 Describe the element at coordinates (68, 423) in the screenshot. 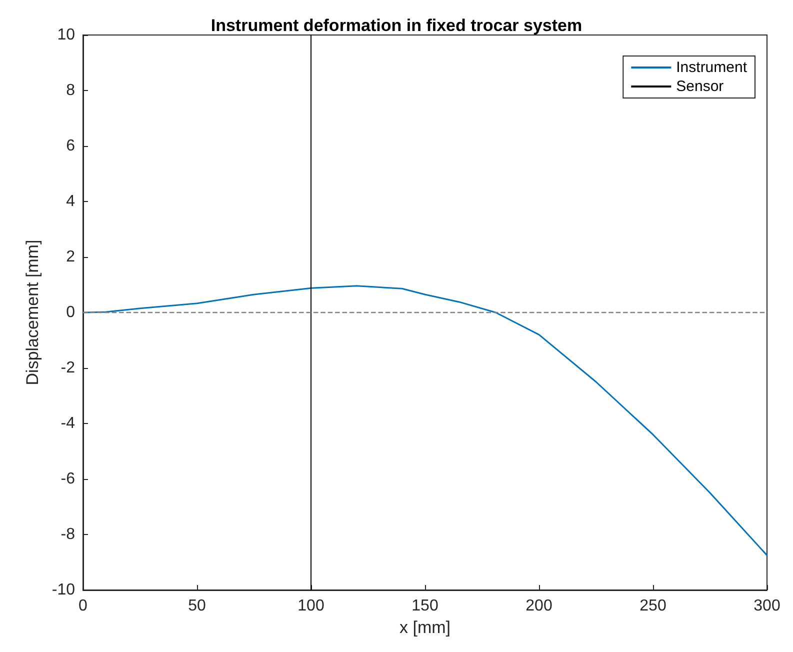

I see `y-tick-label: -4` at that location.